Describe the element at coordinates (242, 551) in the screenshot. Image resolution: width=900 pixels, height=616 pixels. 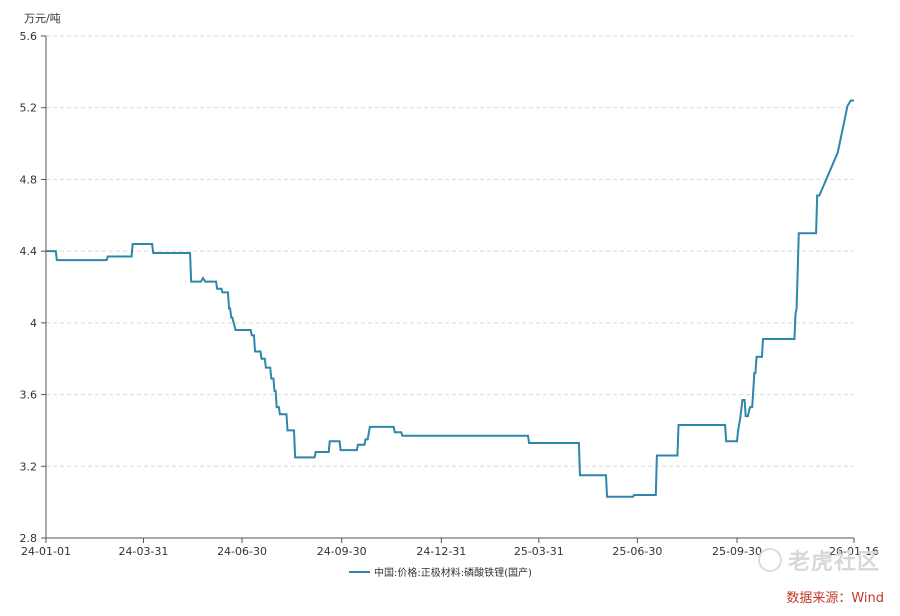
I see `x-tick-label: 24-06-30` at that location.